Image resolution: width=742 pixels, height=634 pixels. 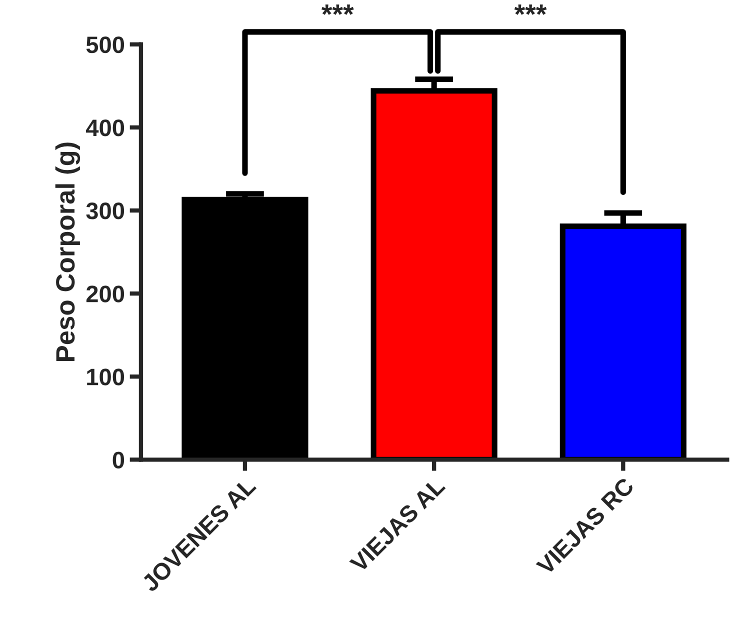 I want to click on y-tick-label: 400, so click(x=105, y=128).